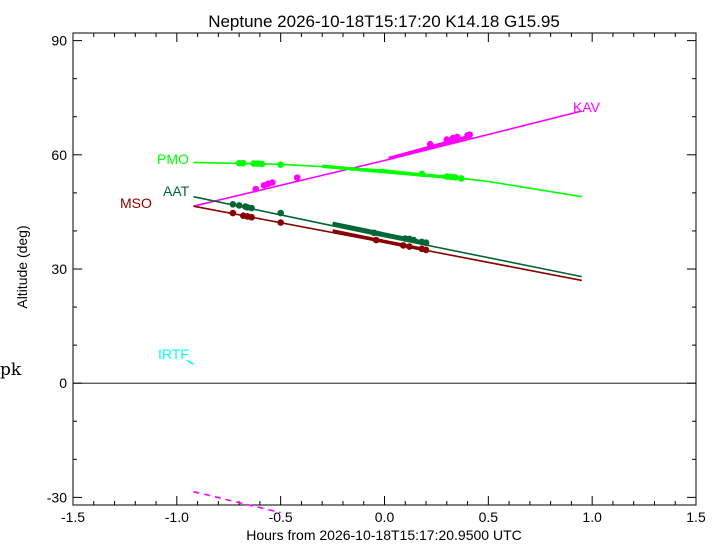  Describe the element at coordinates (11, 370) in the screenshot. I see `clipped-edge-text: pk` at that location.